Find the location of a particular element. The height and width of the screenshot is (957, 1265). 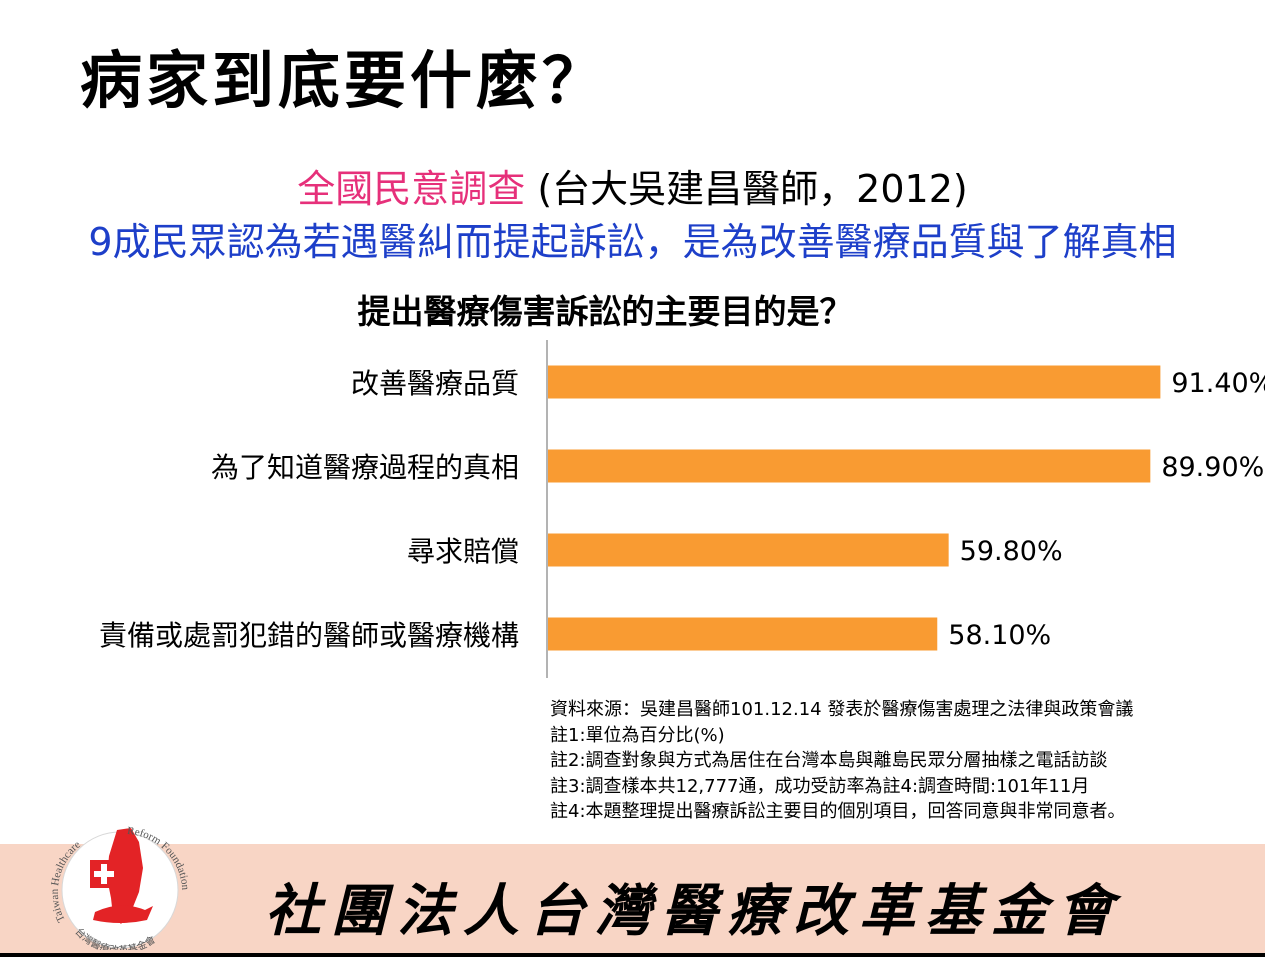

data-label: 91.40% is located at coordinates (1218, 383).